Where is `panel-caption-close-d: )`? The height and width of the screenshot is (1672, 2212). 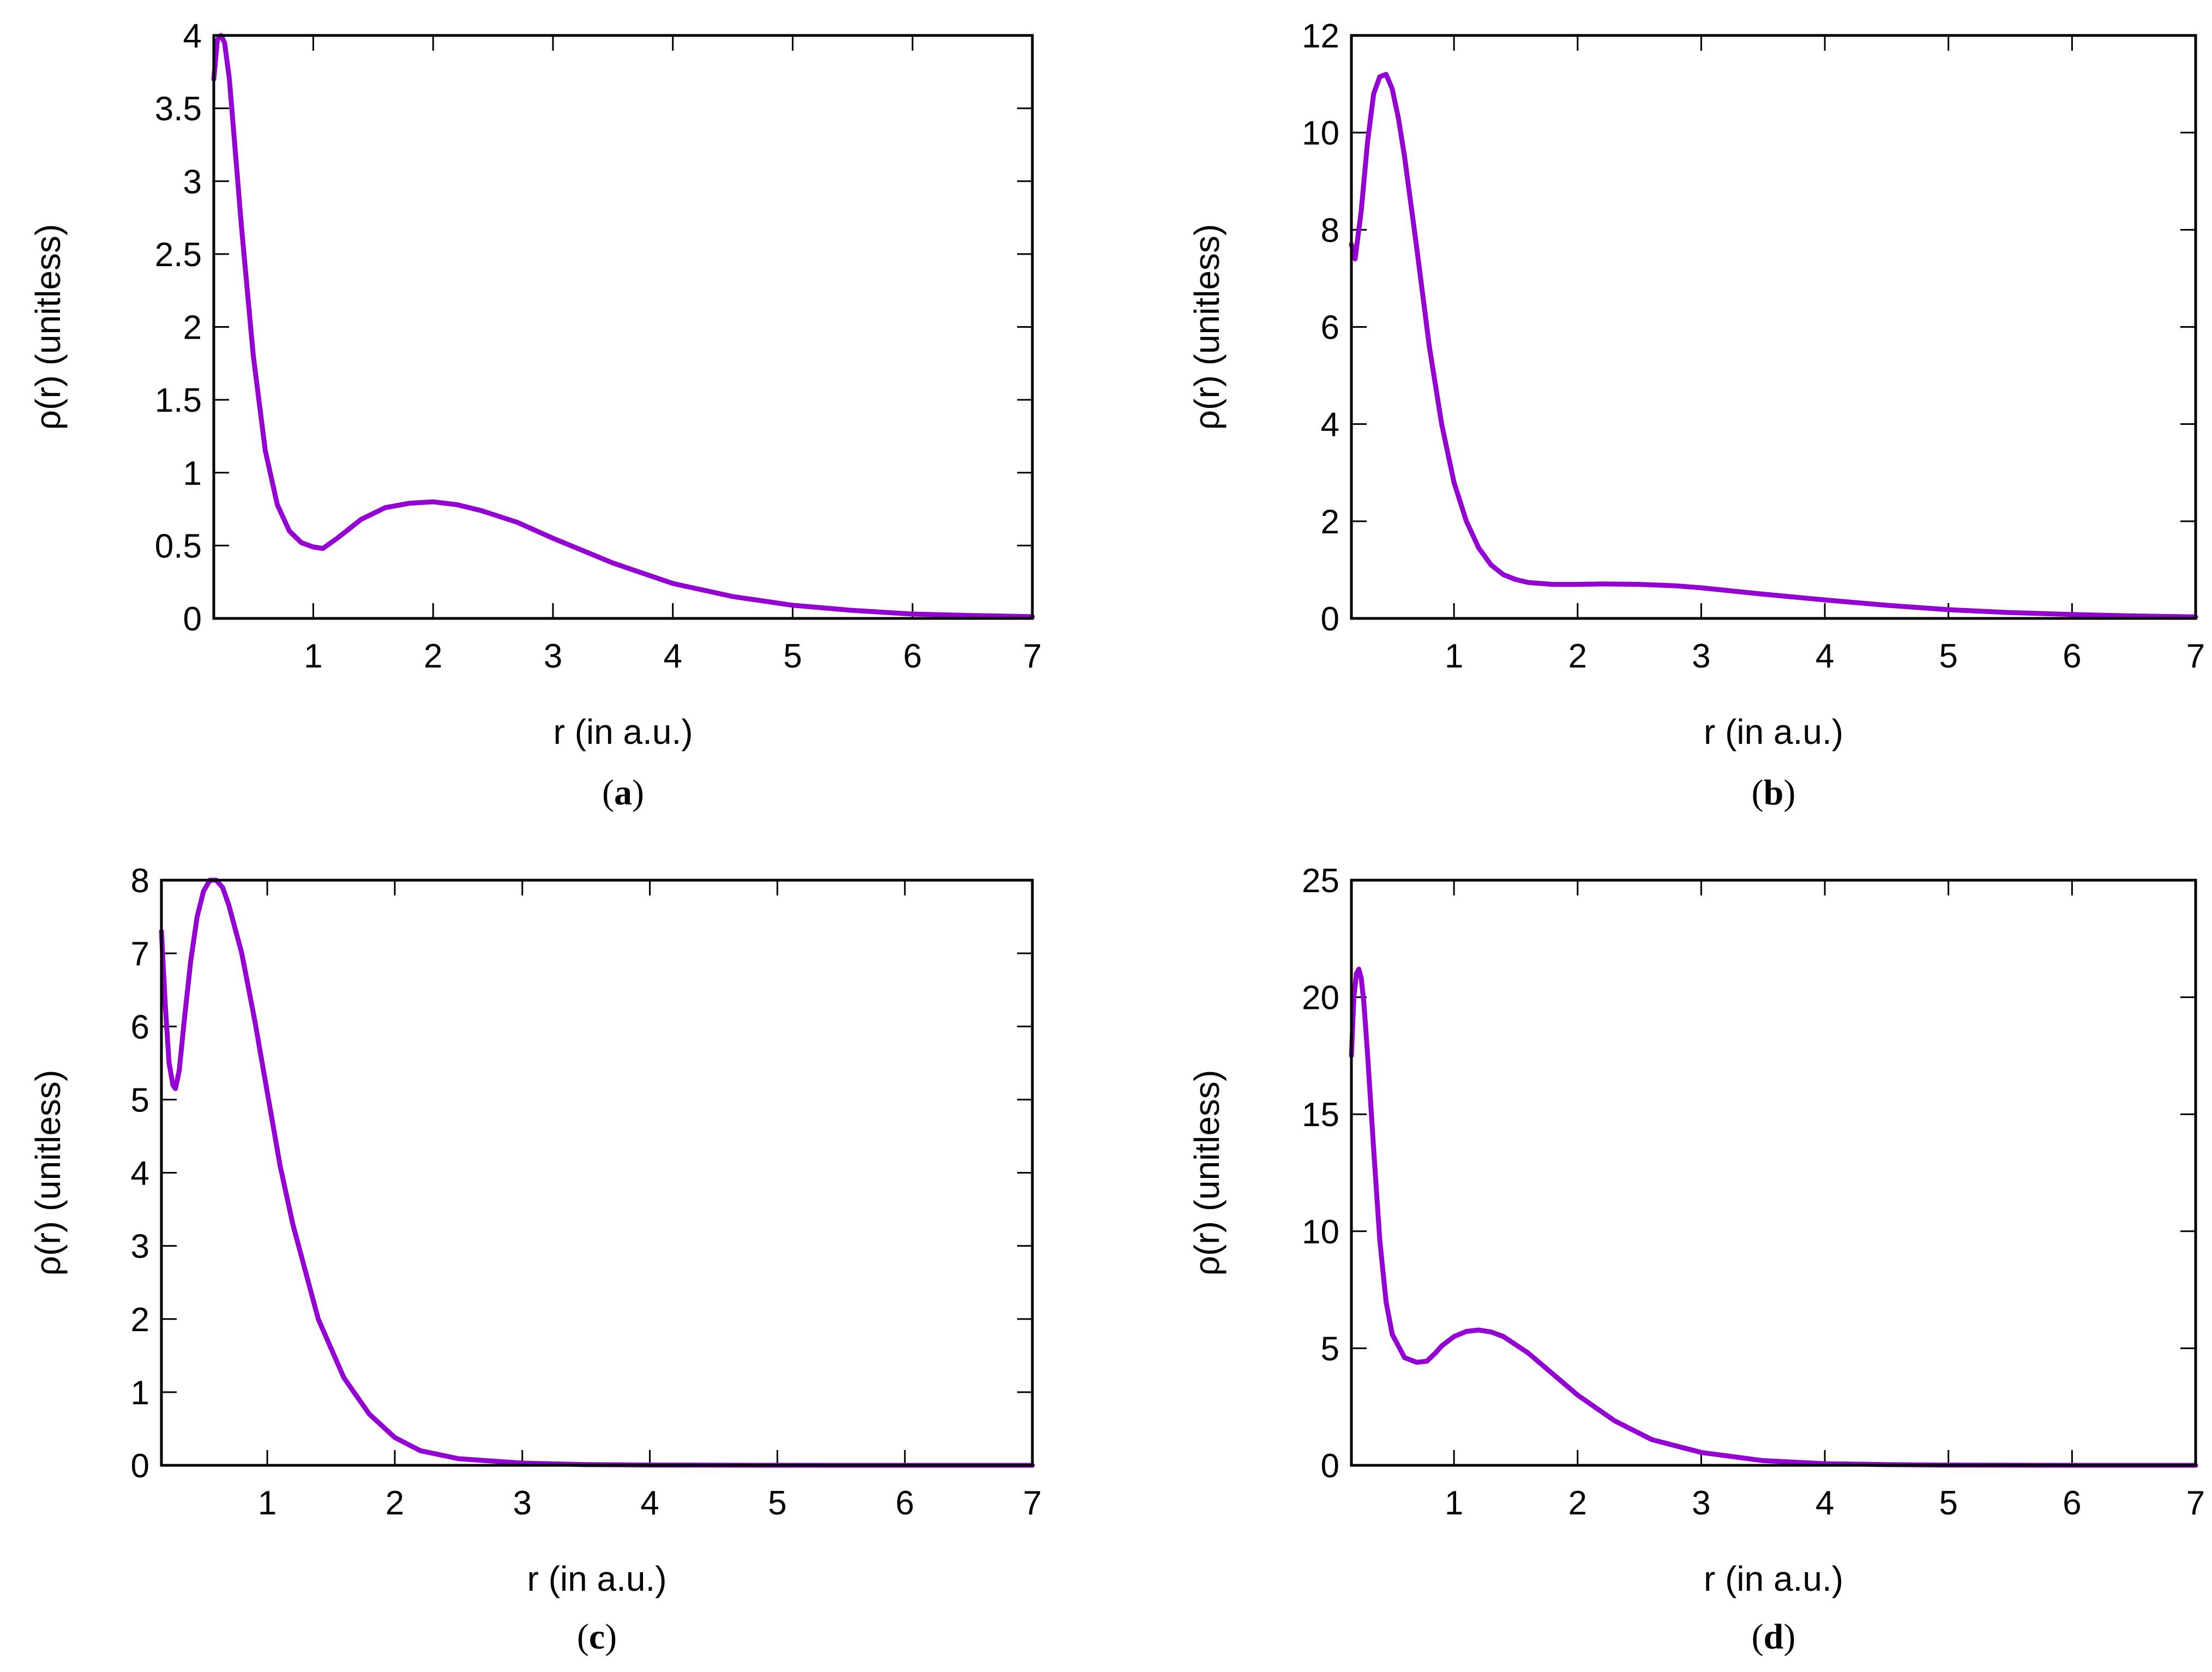
panel-caption-close-d: ) is located at coordinates (1789, 1637).